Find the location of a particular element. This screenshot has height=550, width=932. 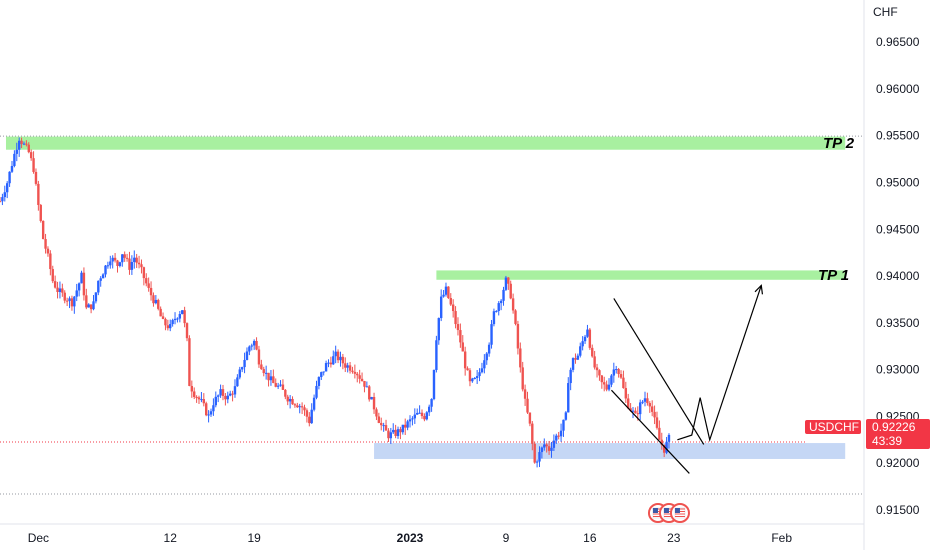

symbol-badge is located at coordinates (833, 427).